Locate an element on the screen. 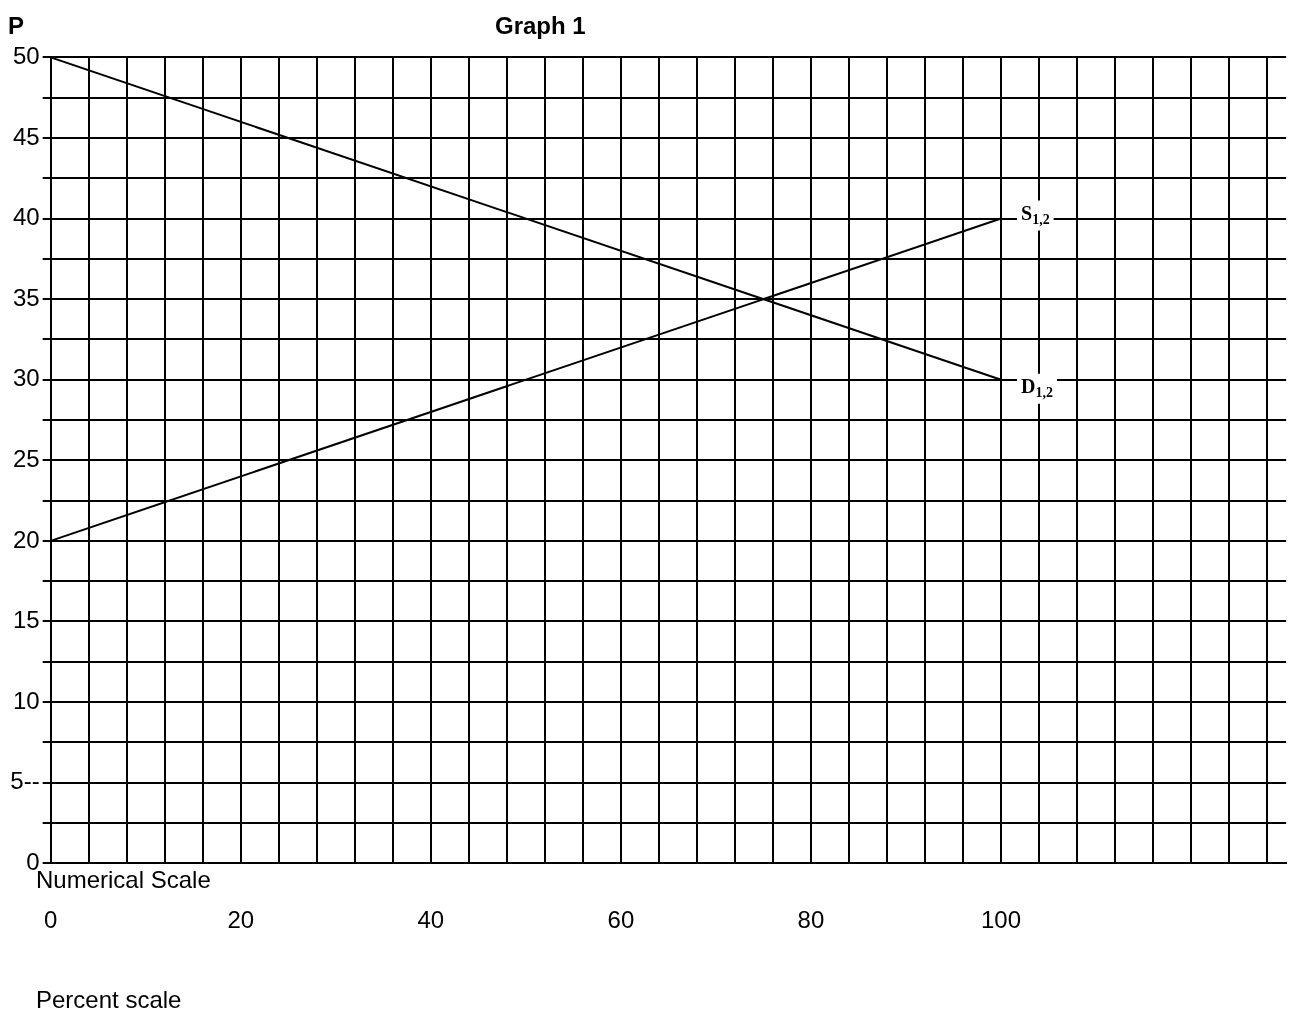 Image resolution: width=1311 pixels, height=1023 pixels. y-tick-label: 25 is located at coordinates (26, 458).